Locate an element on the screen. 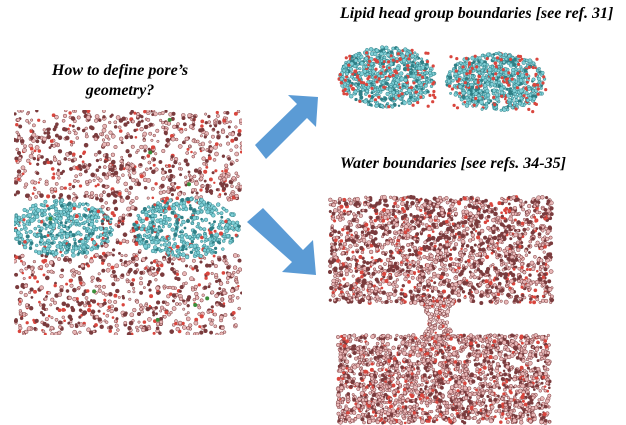 Image resolution: width=626 pixels, height=425 pixels. question-line-2: geometry? is located at coordinates (120, 90).